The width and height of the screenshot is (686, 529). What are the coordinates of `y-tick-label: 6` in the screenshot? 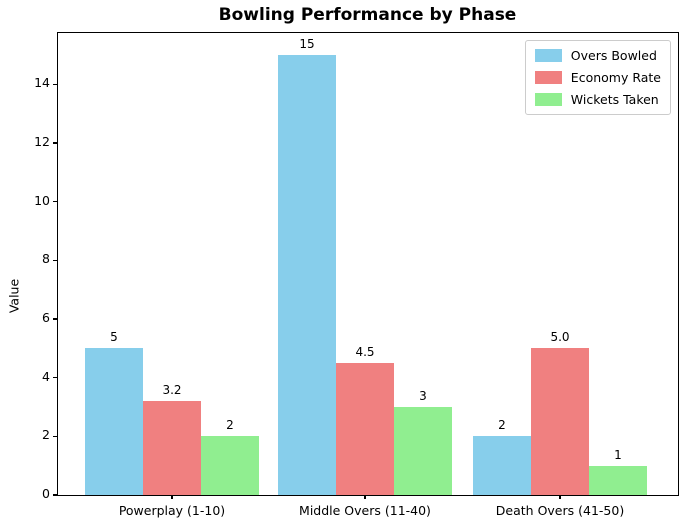 It's located at (46, 317).